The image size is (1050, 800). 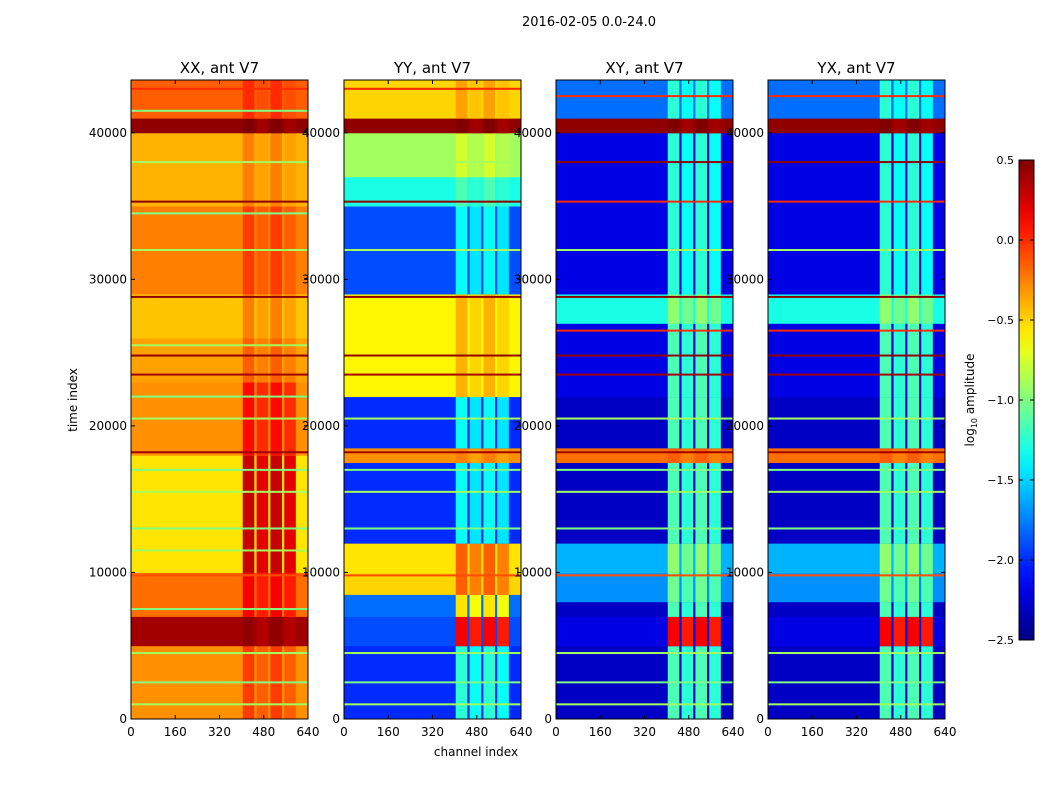 I want to click on x-tick-label: 160, so click(x=388, y=732).